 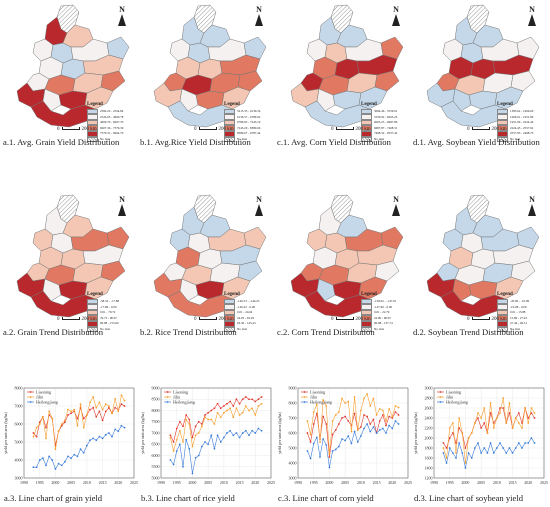 I want to click on scale-bar: 0 200 km, so click(x=351, y=319).